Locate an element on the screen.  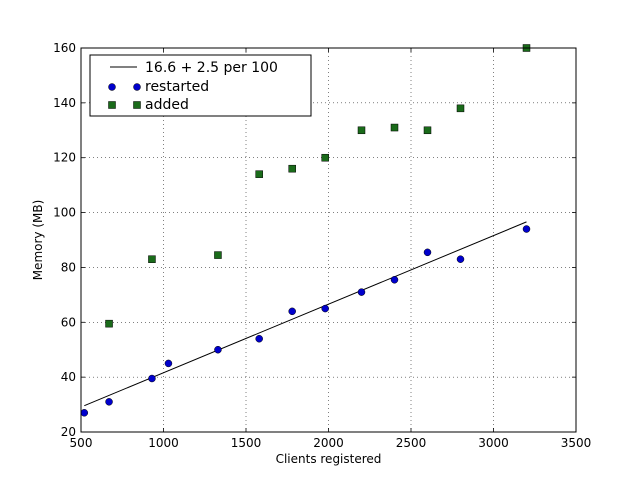
x-axis-label: Clients registered is located at coordinates (329, 459).